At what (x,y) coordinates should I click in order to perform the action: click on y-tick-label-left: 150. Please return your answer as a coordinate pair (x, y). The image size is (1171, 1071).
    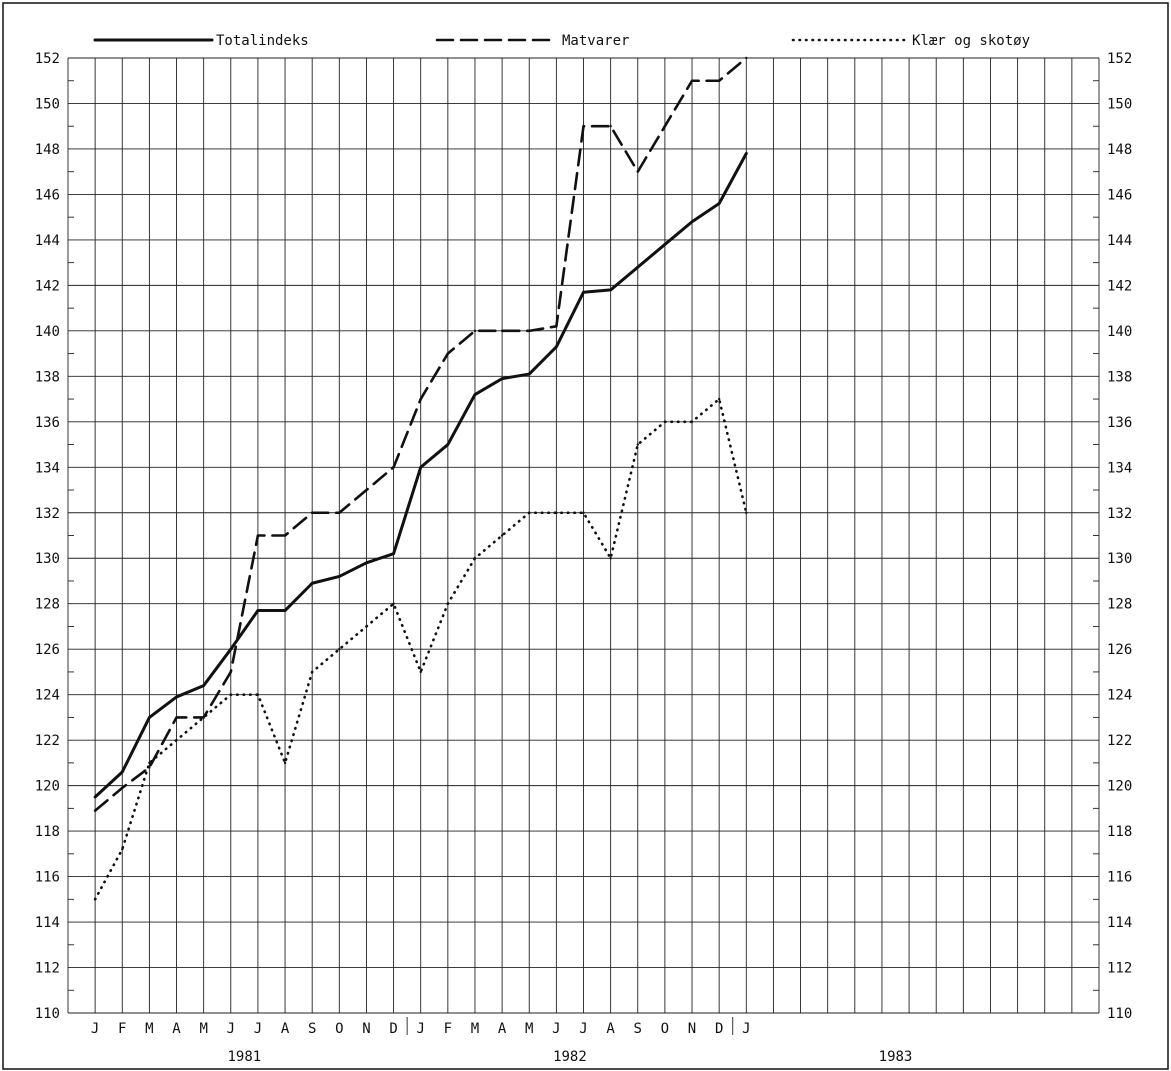
    Looking at the image, I should click on (47, 104).